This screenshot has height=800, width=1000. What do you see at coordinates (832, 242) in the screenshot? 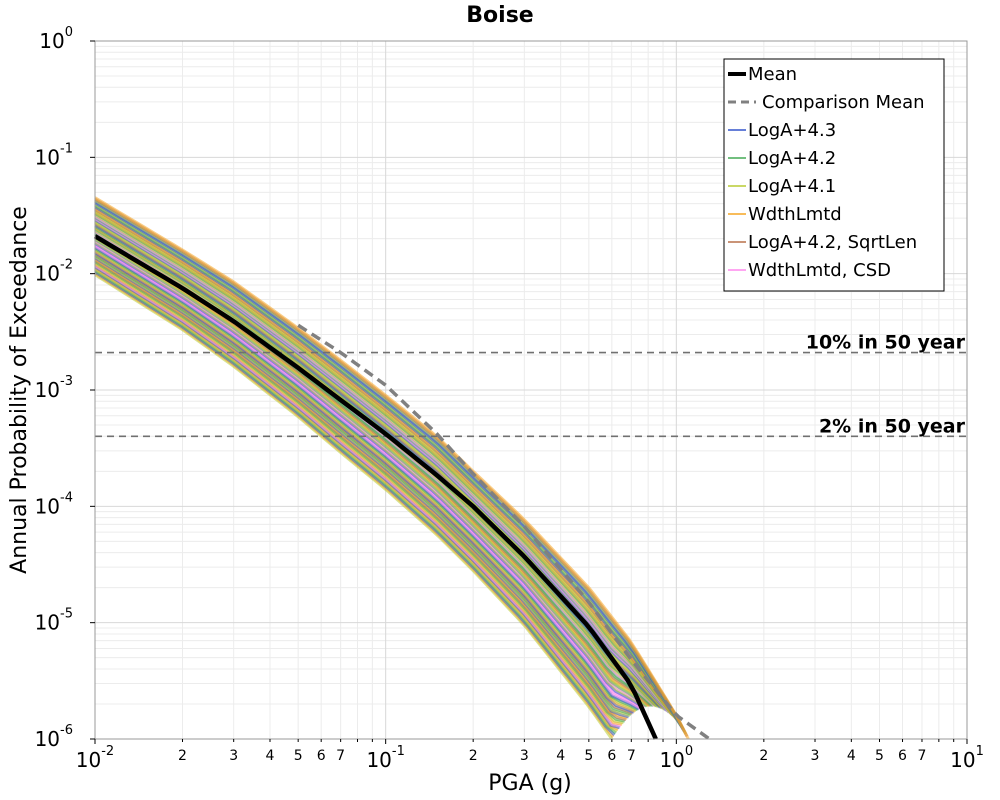
I see `legend-entry-label: LogA+4.2, SqrtLen` at bounding box center [832, 242].